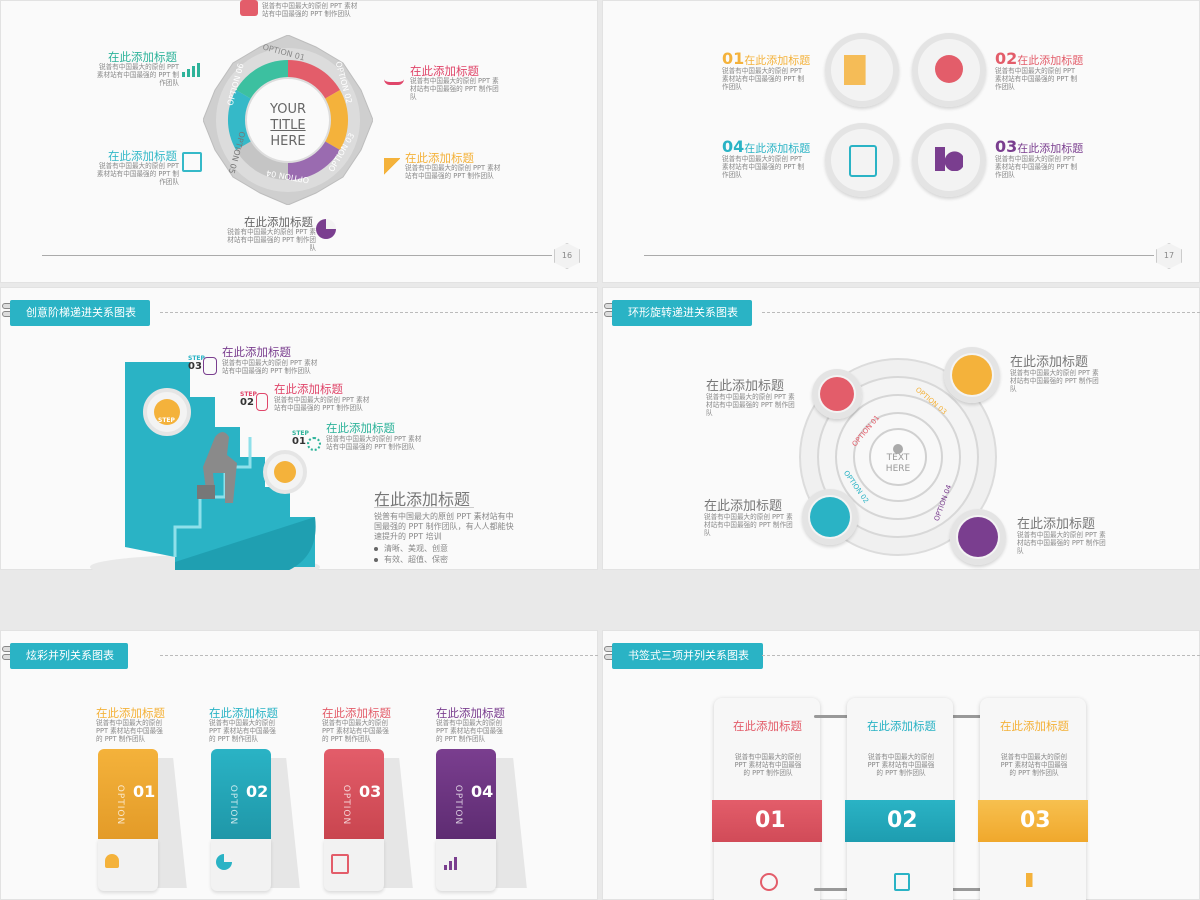 The image size is (1200, 900). What do you see at coordinates (314, 444) in the screenshot?
I see `gear-icon` at bounding box center [314, 444].